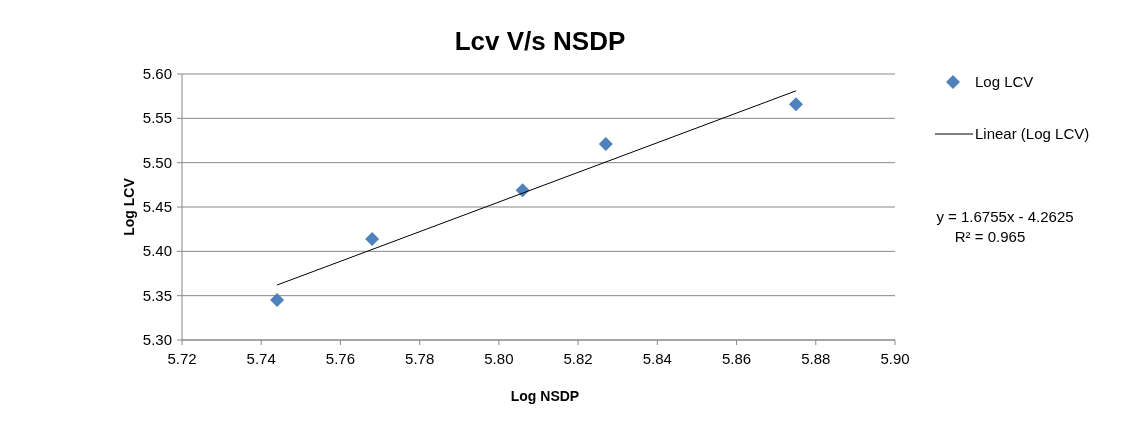  Describe the element at coordinates (157, 251) in the screenshot. I see `y-tick-label: 5.40` at that location.